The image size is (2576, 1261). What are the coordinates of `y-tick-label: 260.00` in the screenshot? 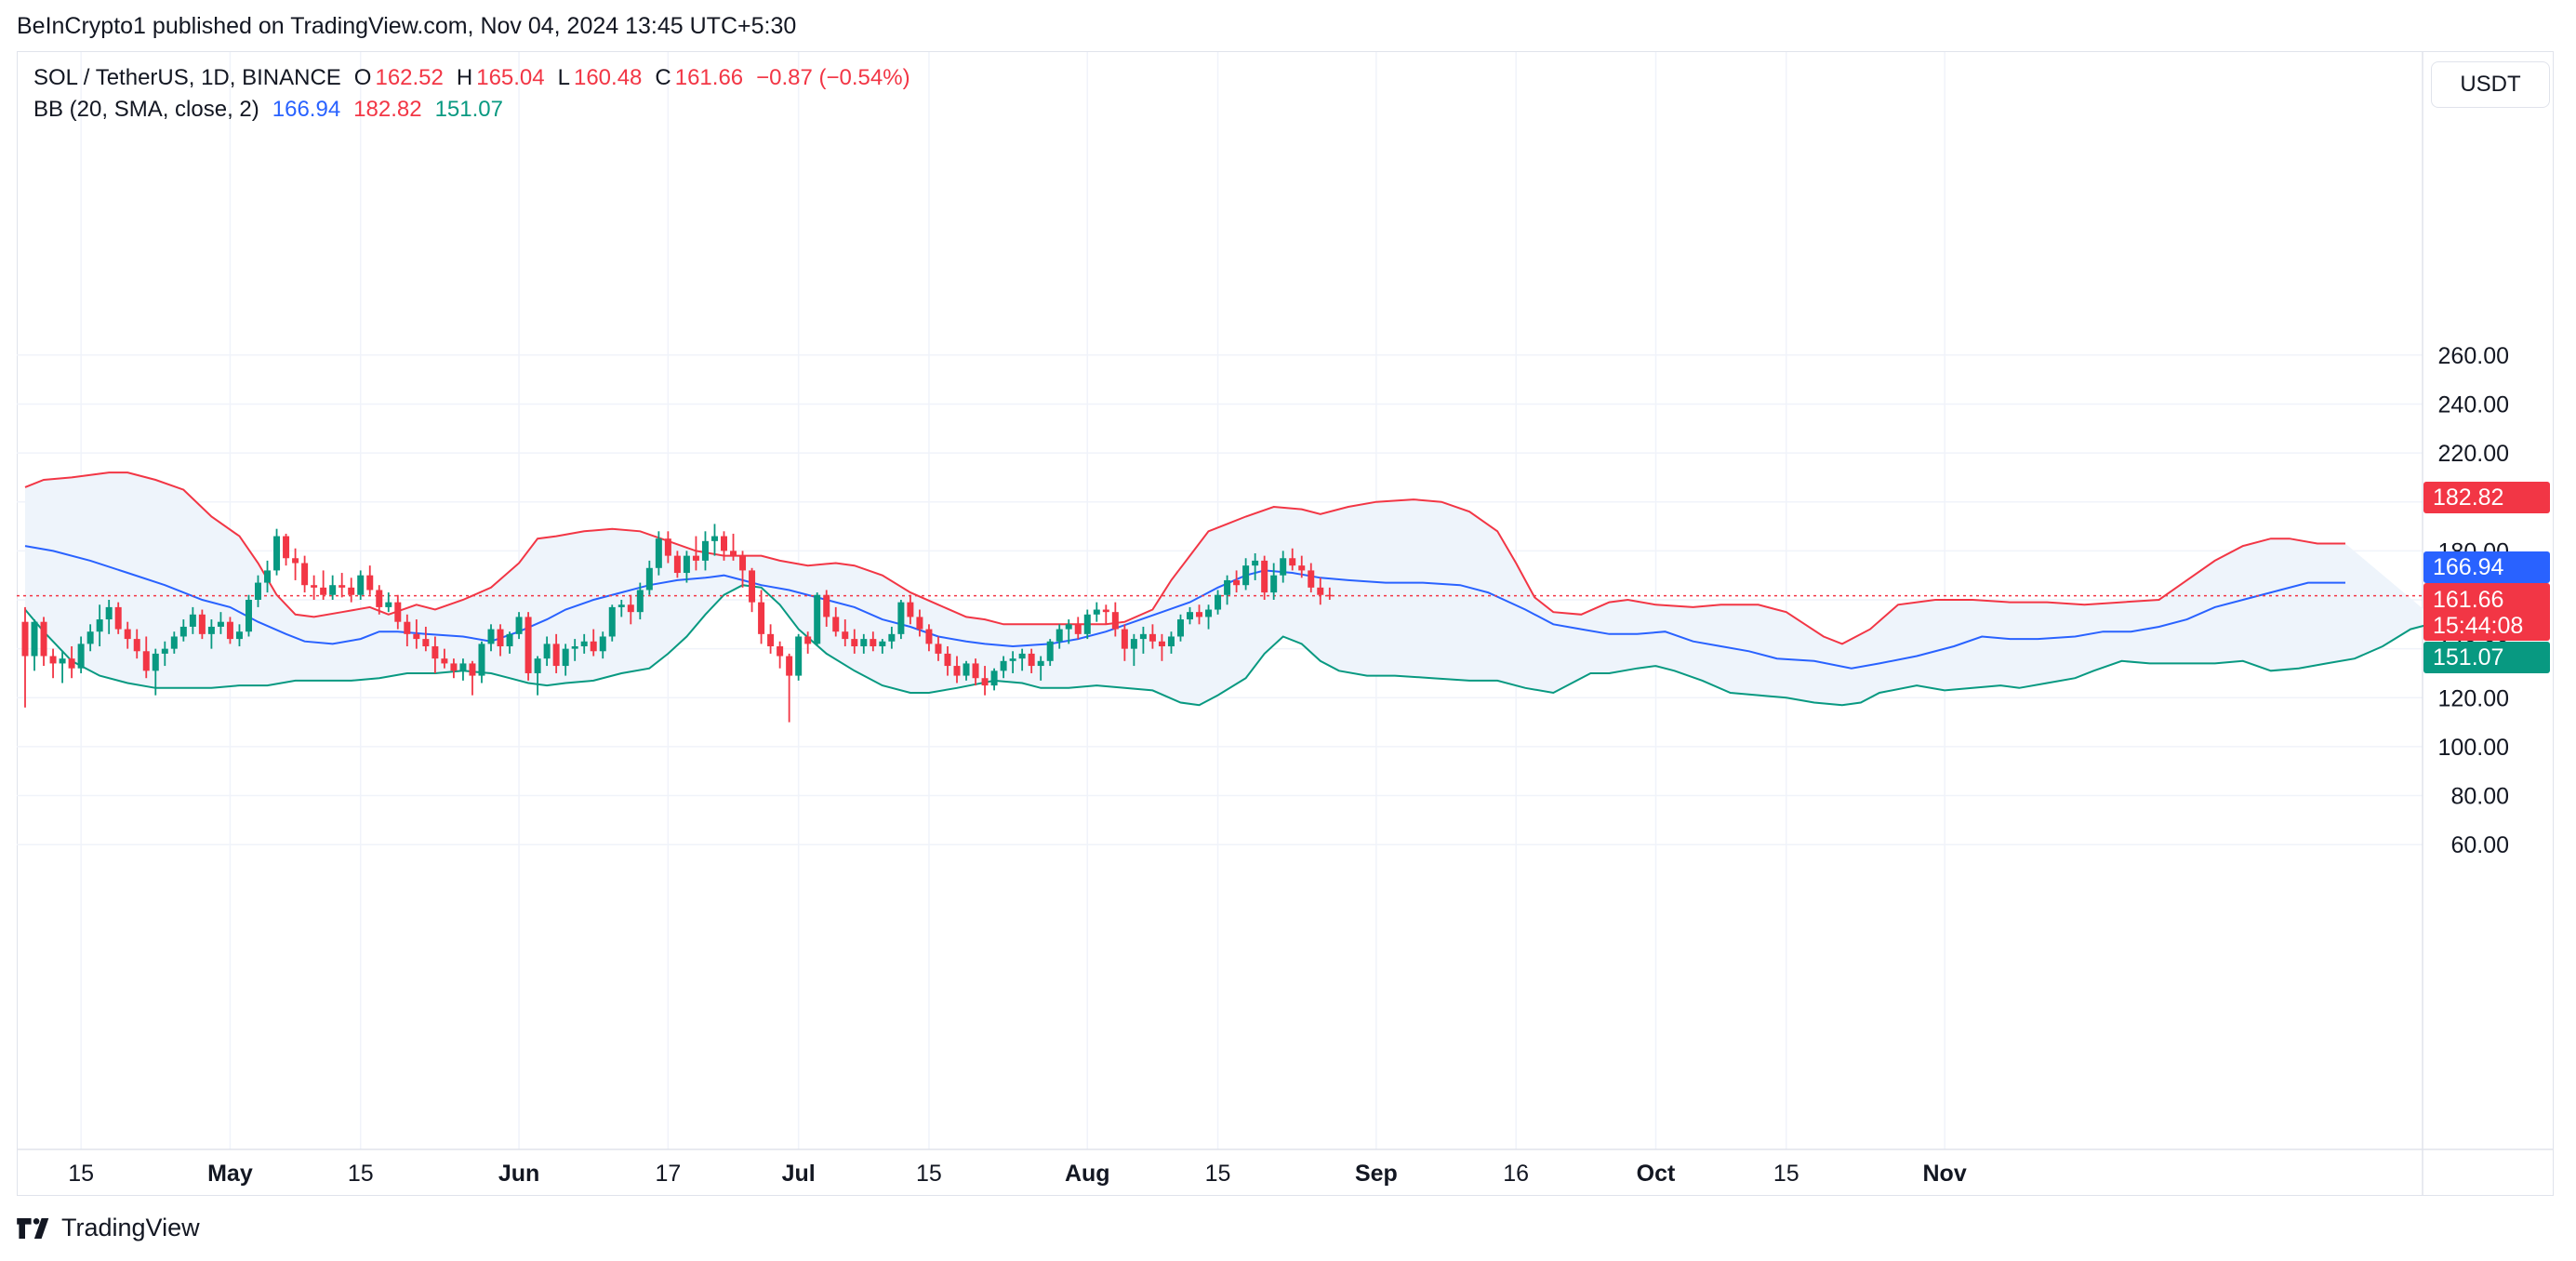 It's located at (2473, 356).